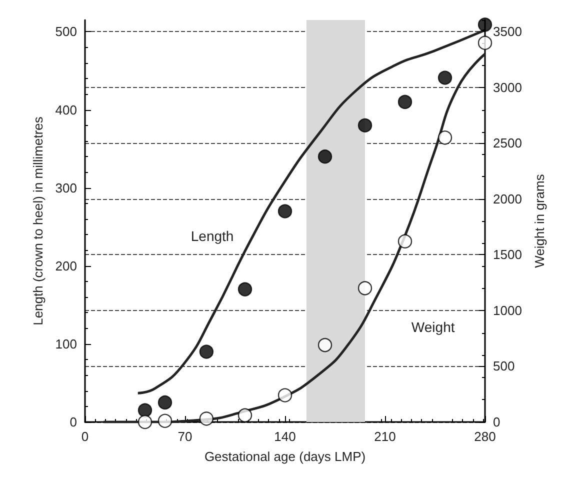  What do you see at coordinates (433, 327) in the screenshot?
I see `text: Weight` at bounding box center [433, 327].